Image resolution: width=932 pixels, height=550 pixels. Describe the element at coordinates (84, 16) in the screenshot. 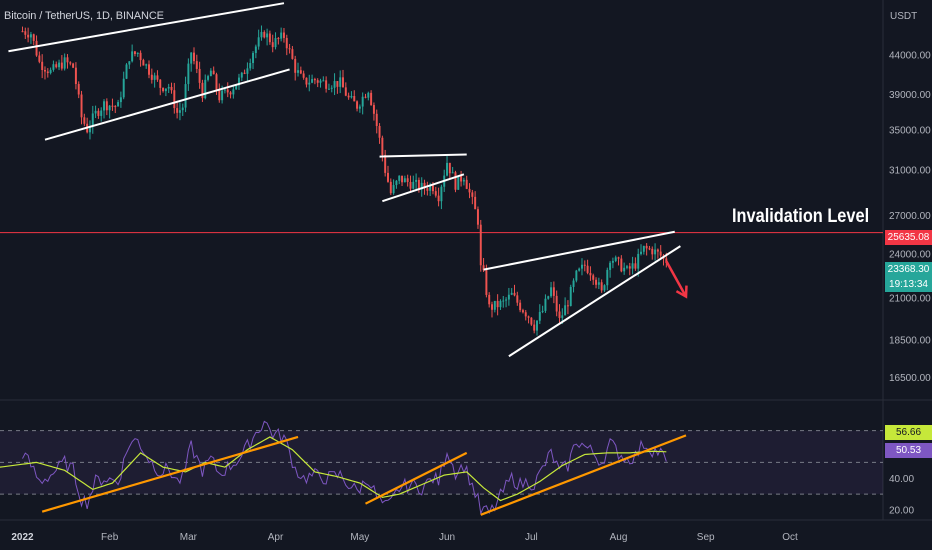

I see `chart-title: Bitcoin / TetherUS, 1D, BINANCE` at that location.